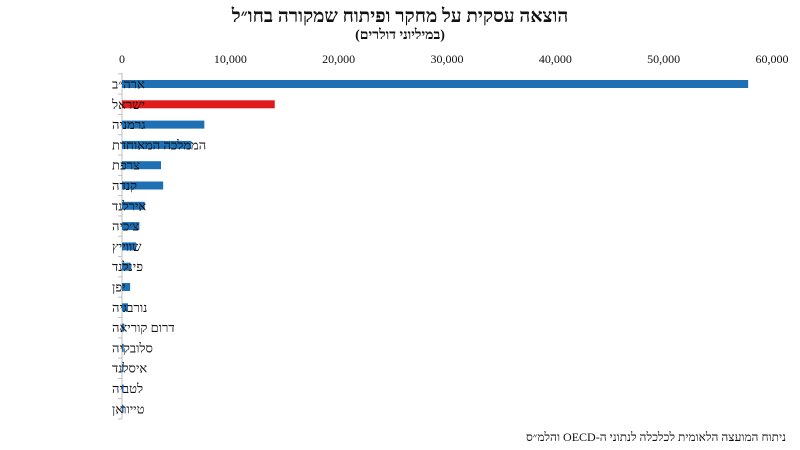 This screenshot has height=450, width=800. Describe the element at coordinates (772, 59) in the screenshot. I see `x-tick-label: 60,000` at that location.